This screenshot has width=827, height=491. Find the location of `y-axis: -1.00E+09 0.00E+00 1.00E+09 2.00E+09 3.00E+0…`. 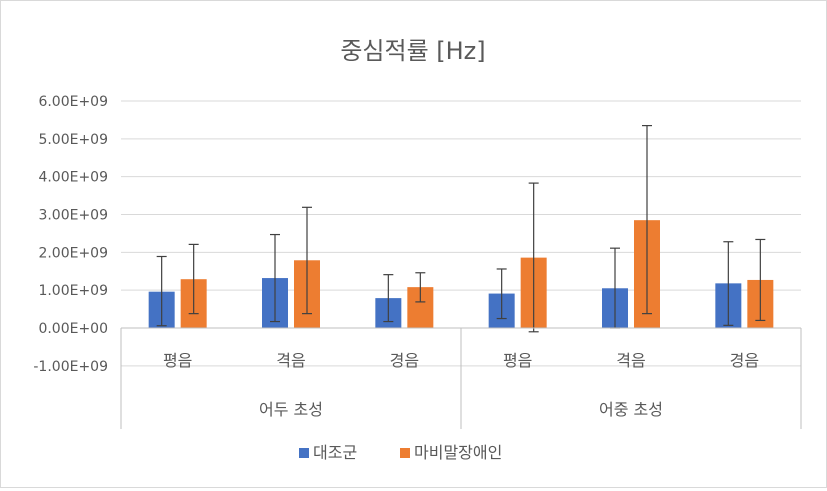

y-axis: -1.00E+09 0.00E+00 1.00E+09 2.00E+09 3.00E+0… is located at coordinates (70, 234).